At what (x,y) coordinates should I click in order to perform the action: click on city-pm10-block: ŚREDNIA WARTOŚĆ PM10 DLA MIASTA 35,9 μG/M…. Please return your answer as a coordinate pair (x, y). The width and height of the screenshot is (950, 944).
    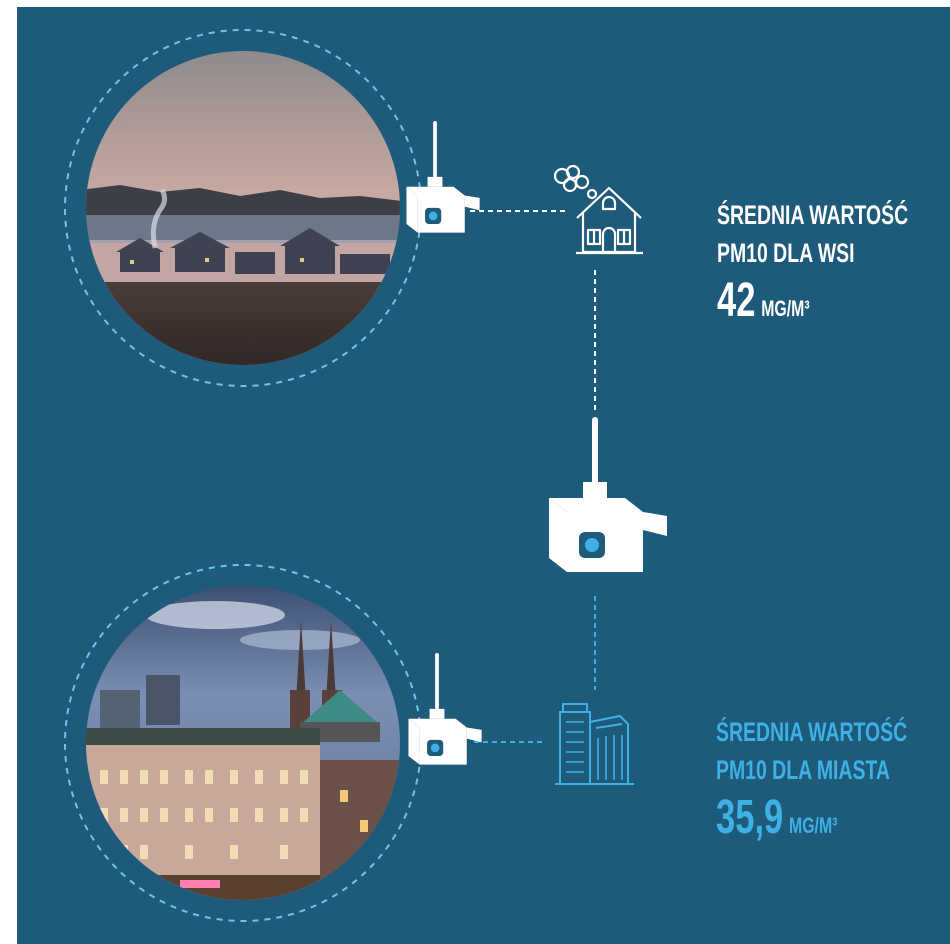
    Looking at the image, I should click on (833, 778).